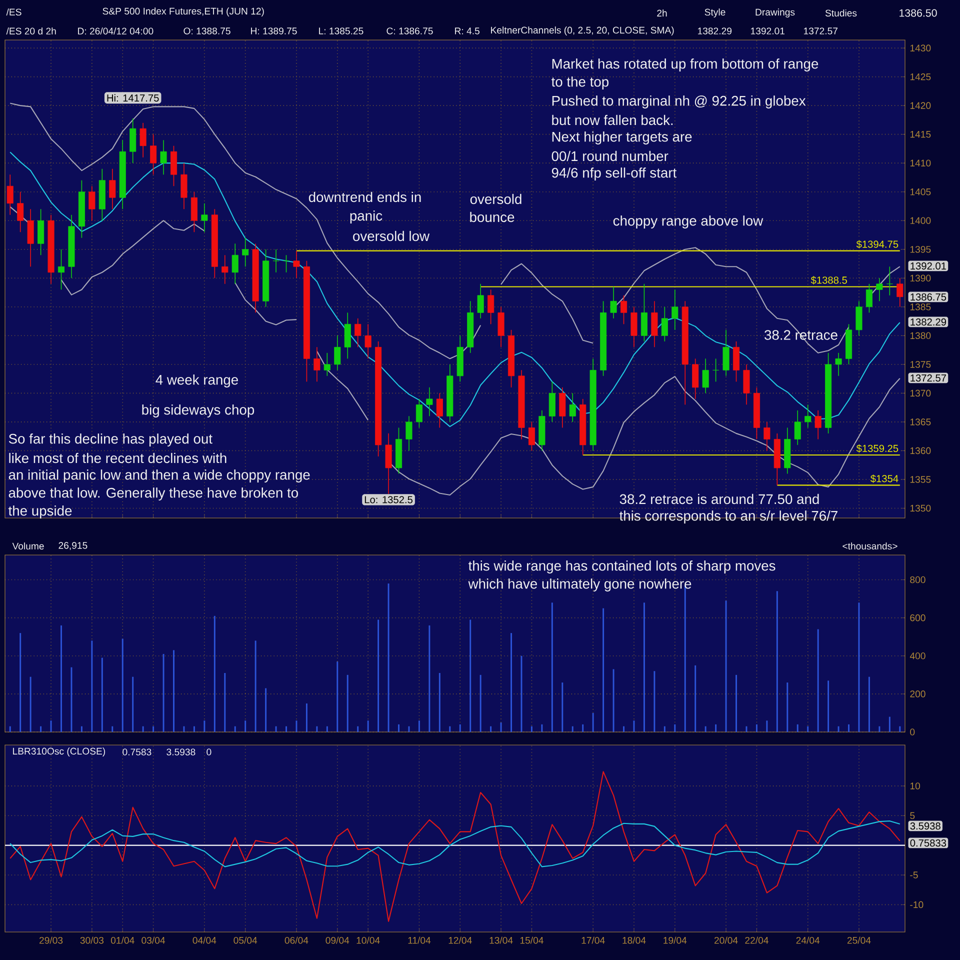 This screenshot has width=960, height=960. Describe the element at coordinates (715, 13) in the screenshot. I see `text: Style` at that location.